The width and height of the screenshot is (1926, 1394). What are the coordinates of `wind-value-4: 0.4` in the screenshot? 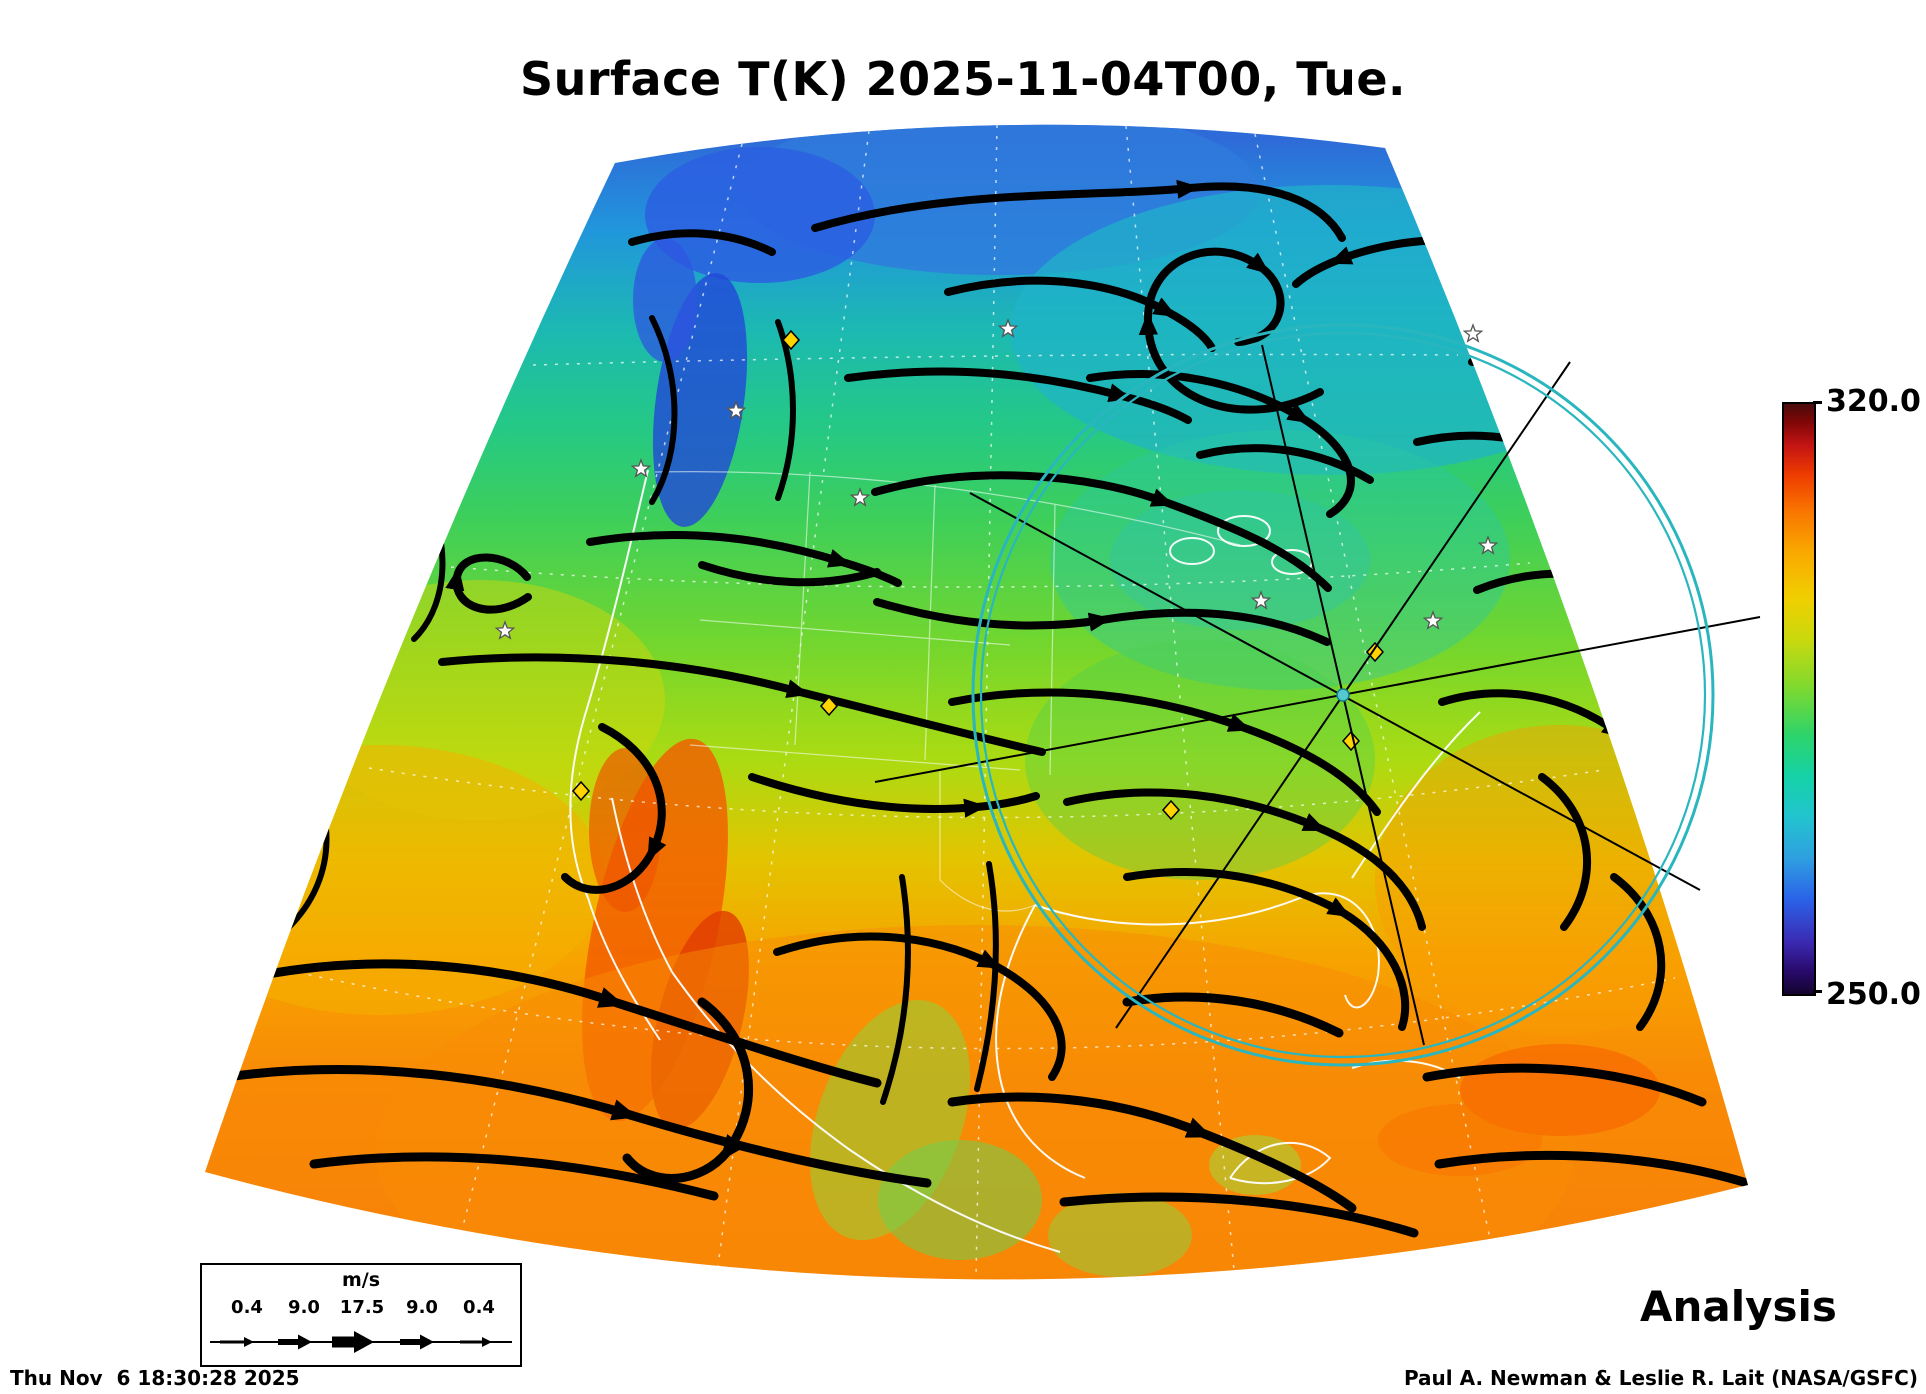 It's located at (479, 1307).